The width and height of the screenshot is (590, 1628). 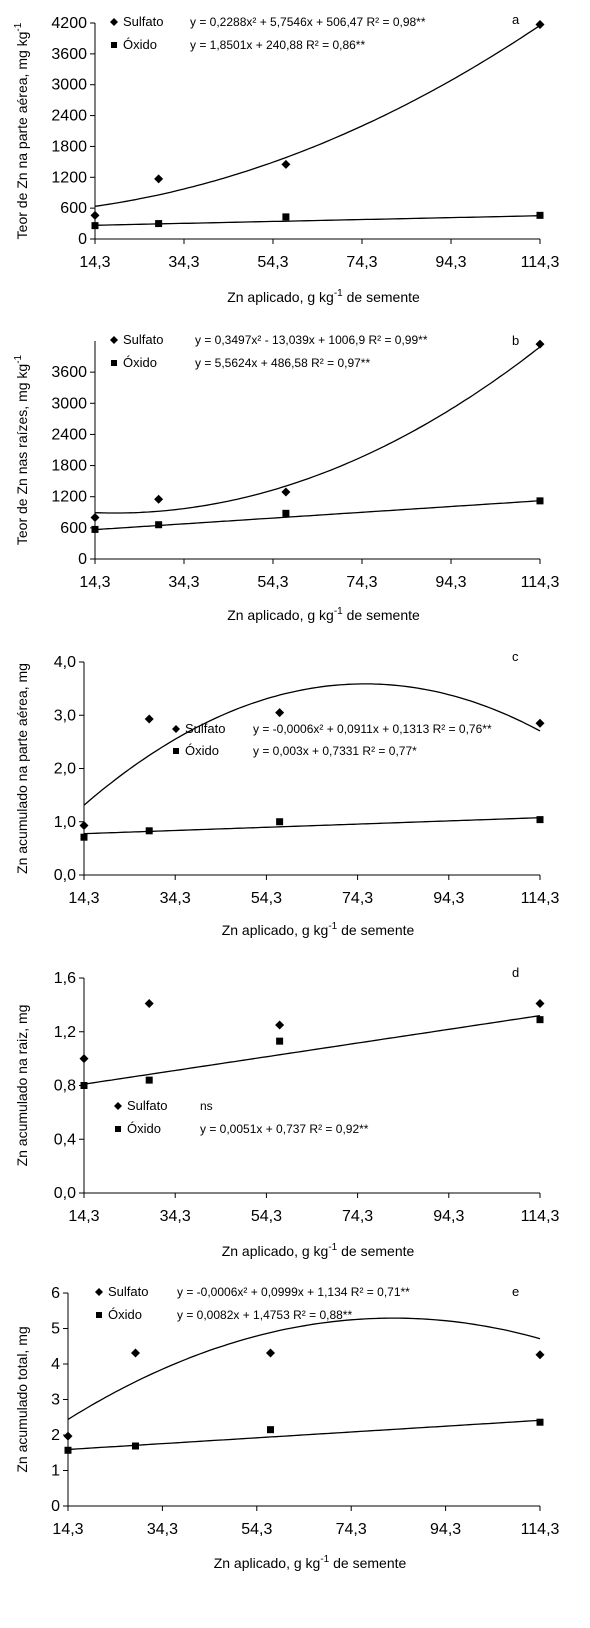 I want to click on panel-letter: a, so click(x=516, y=19).